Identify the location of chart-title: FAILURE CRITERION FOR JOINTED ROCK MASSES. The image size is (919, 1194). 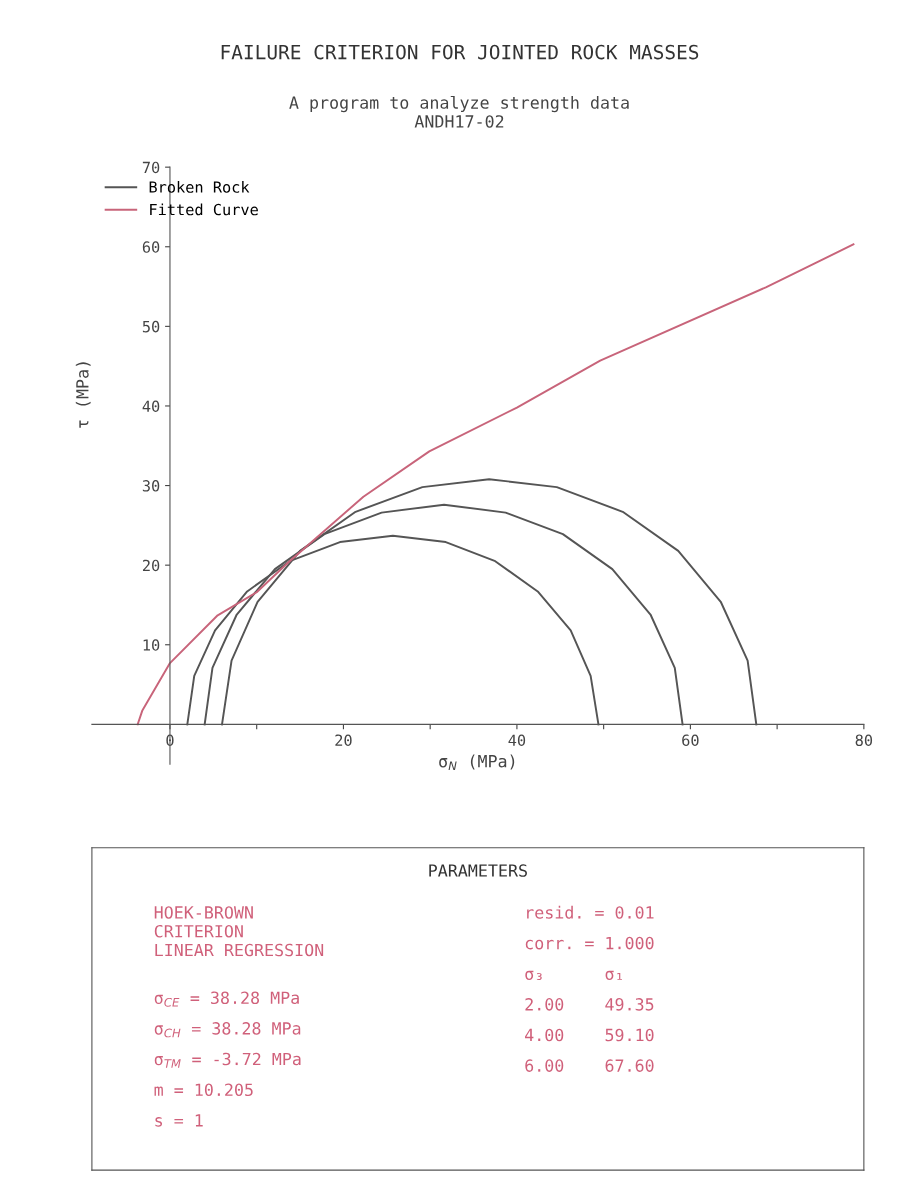
(460, 52).